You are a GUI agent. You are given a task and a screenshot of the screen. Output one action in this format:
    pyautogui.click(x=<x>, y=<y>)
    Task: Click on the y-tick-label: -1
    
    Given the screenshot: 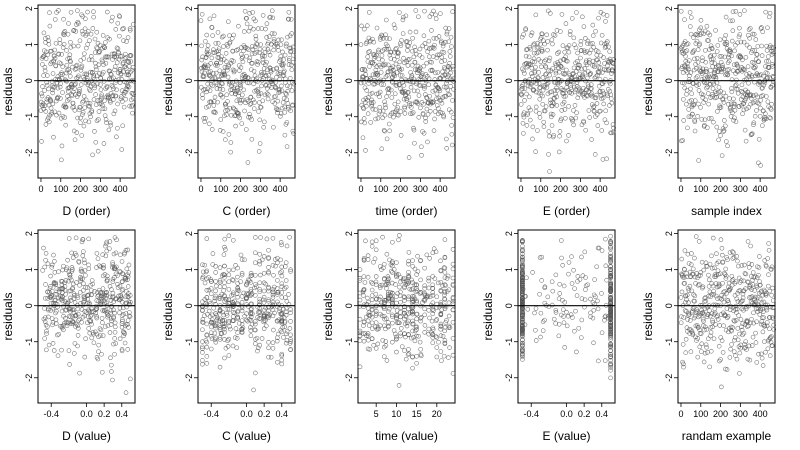 What is the action you would take?
    pyautogui.click(x=349, y=342)
    